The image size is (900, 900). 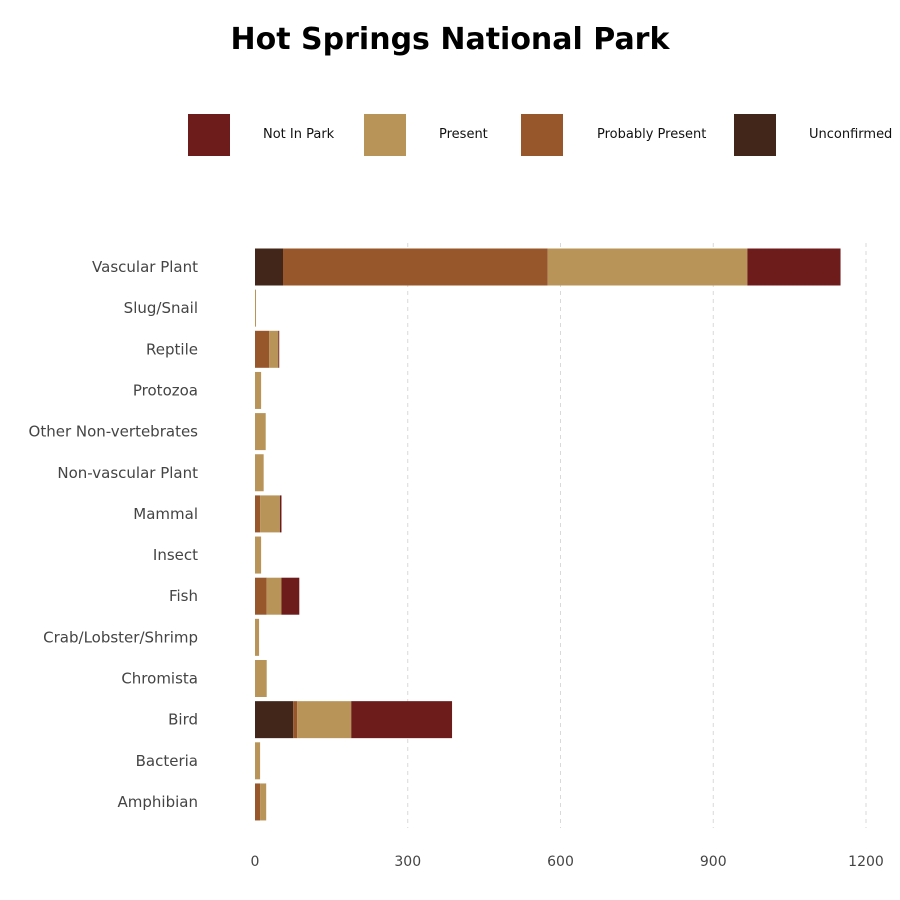 What do you see at coordinates (263, 802) in the screenshot?
I see `bar-amphibian-present` at bounding box center [263, 802].